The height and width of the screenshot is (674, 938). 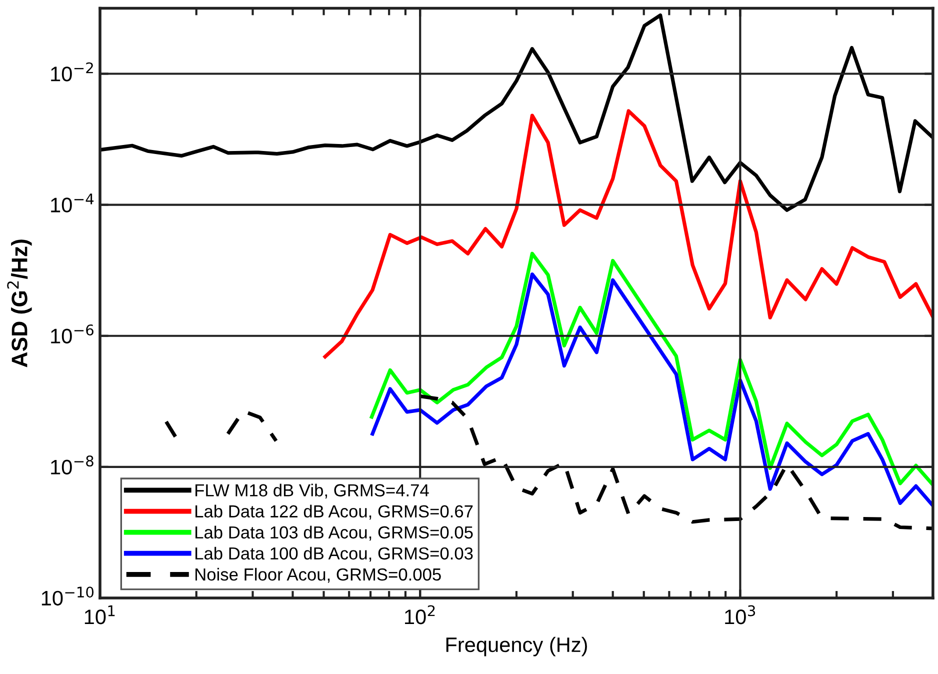 I want to click on legend-label: Lab Data 122 dB Acou, GRMS=0.67, so click(x=334, y=512).